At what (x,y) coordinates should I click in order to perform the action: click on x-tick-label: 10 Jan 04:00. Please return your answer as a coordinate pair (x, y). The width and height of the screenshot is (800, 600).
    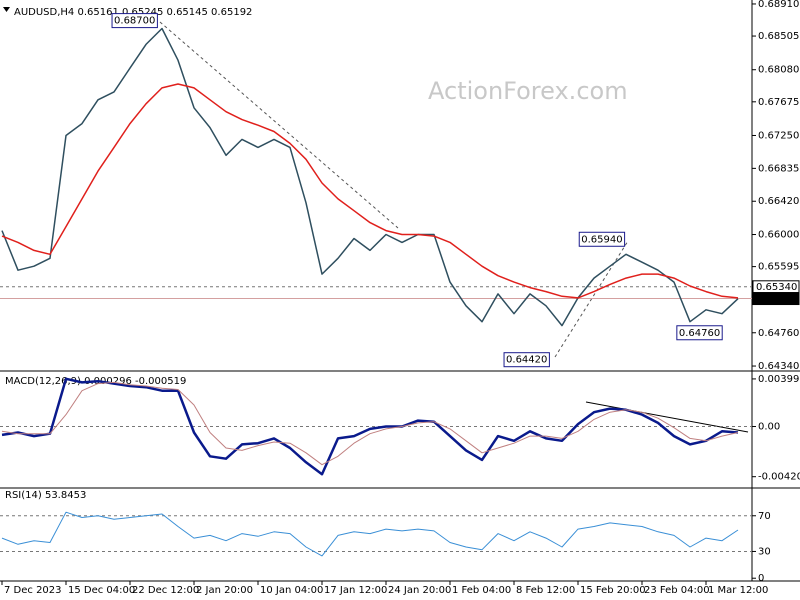
    Looking at the image, I should click on (291, 590).